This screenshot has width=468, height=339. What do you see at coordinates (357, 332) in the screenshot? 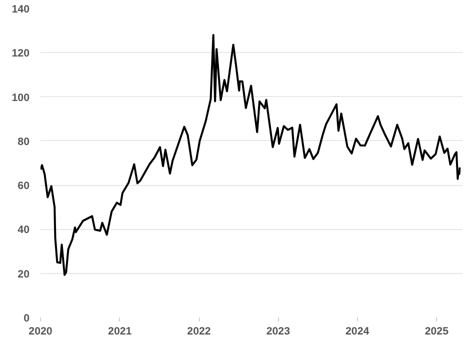
I see `x-tick-label: 2024` at bounding box center [357, 332].